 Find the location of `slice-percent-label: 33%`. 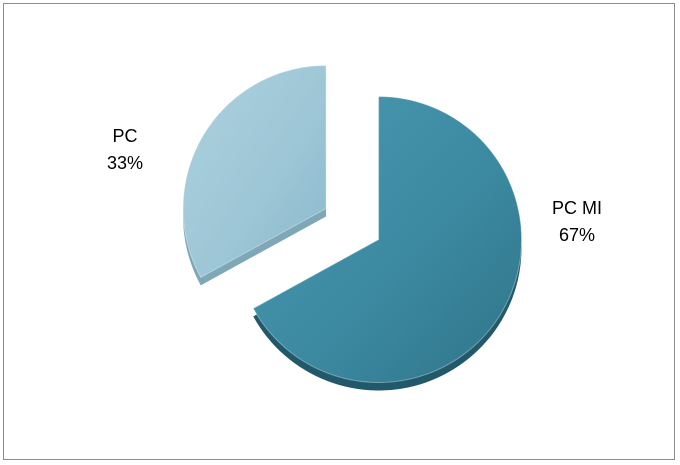

slice-percent-label: 33% is located at coordinates (125, 163).